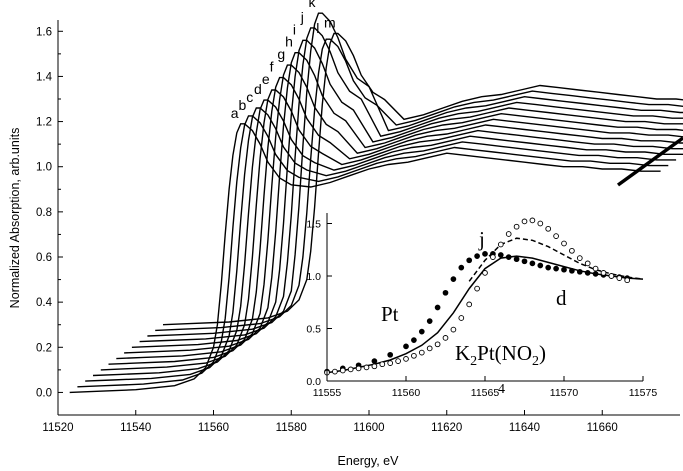 The width and height of the screenshot is (683, 471). Describe the element at coordinates (504, 353) in the screenshot. I see `compound-part-pt-no: Pt(NO` at that location.